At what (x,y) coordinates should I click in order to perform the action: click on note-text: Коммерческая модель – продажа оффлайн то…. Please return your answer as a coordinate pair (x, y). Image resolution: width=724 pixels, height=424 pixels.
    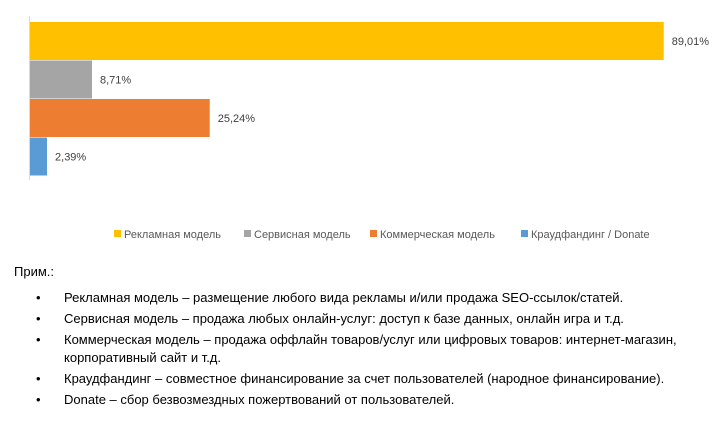
    Looking at the image, I should click on (370, 348).